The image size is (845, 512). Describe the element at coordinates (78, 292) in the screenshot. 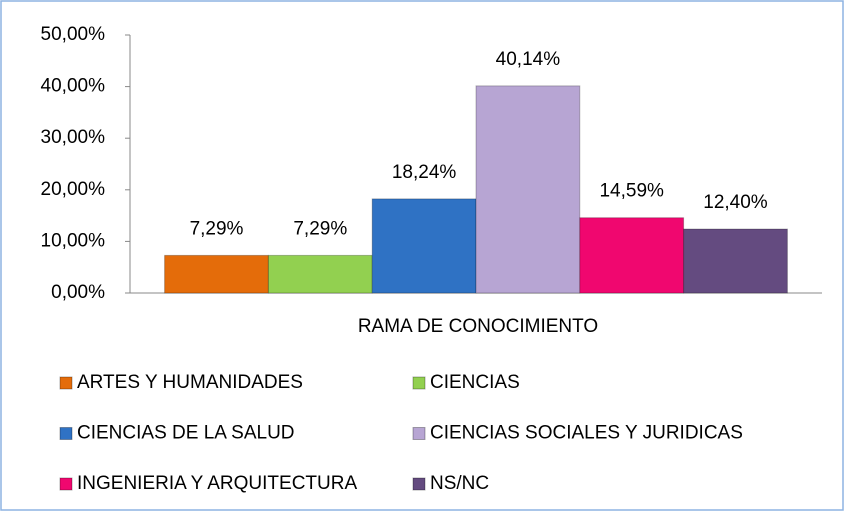

I see `y-tick-label: 0,00%` at that location.